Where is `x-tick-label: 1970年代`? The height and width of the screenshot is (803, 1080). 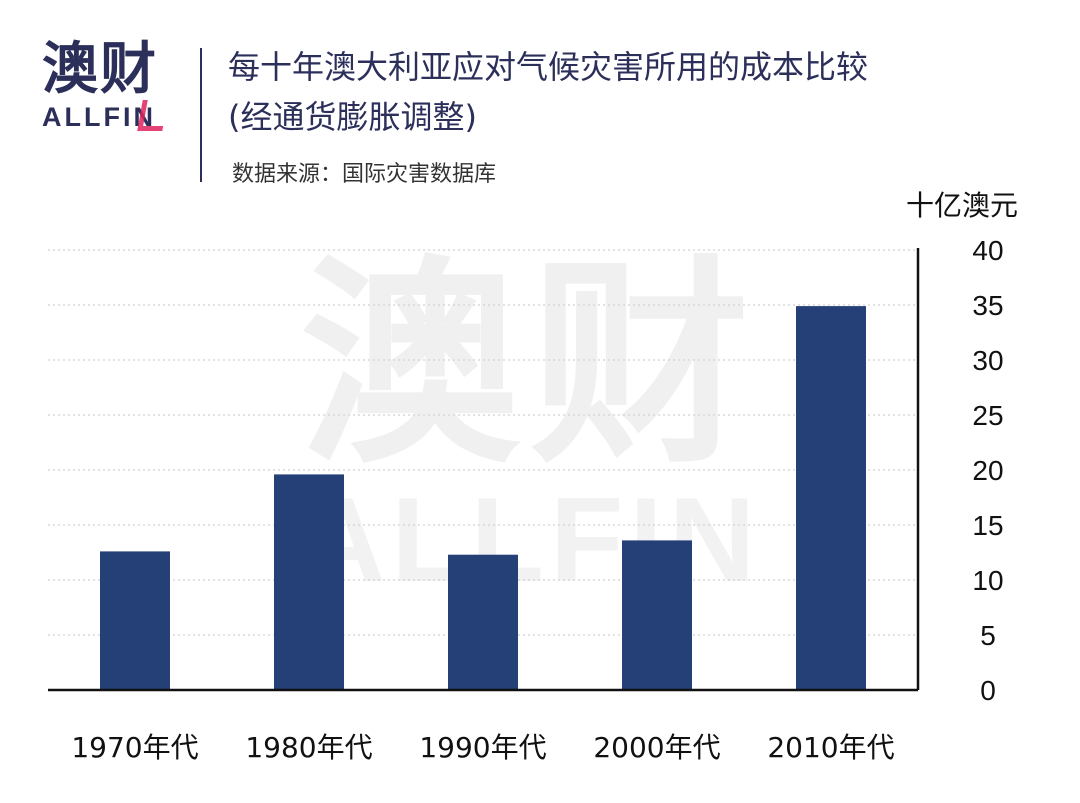
x-tick-label: 1970年代 is located at coordinates (134, 747).